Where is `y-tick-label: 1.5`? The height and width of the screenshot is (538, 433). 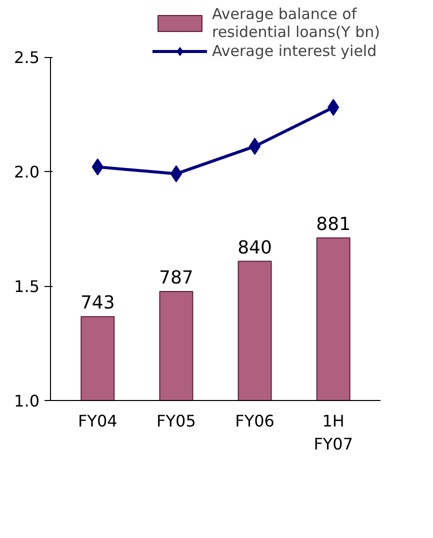 y-tick-label: 1.5 is located at coordinates (27, 286).